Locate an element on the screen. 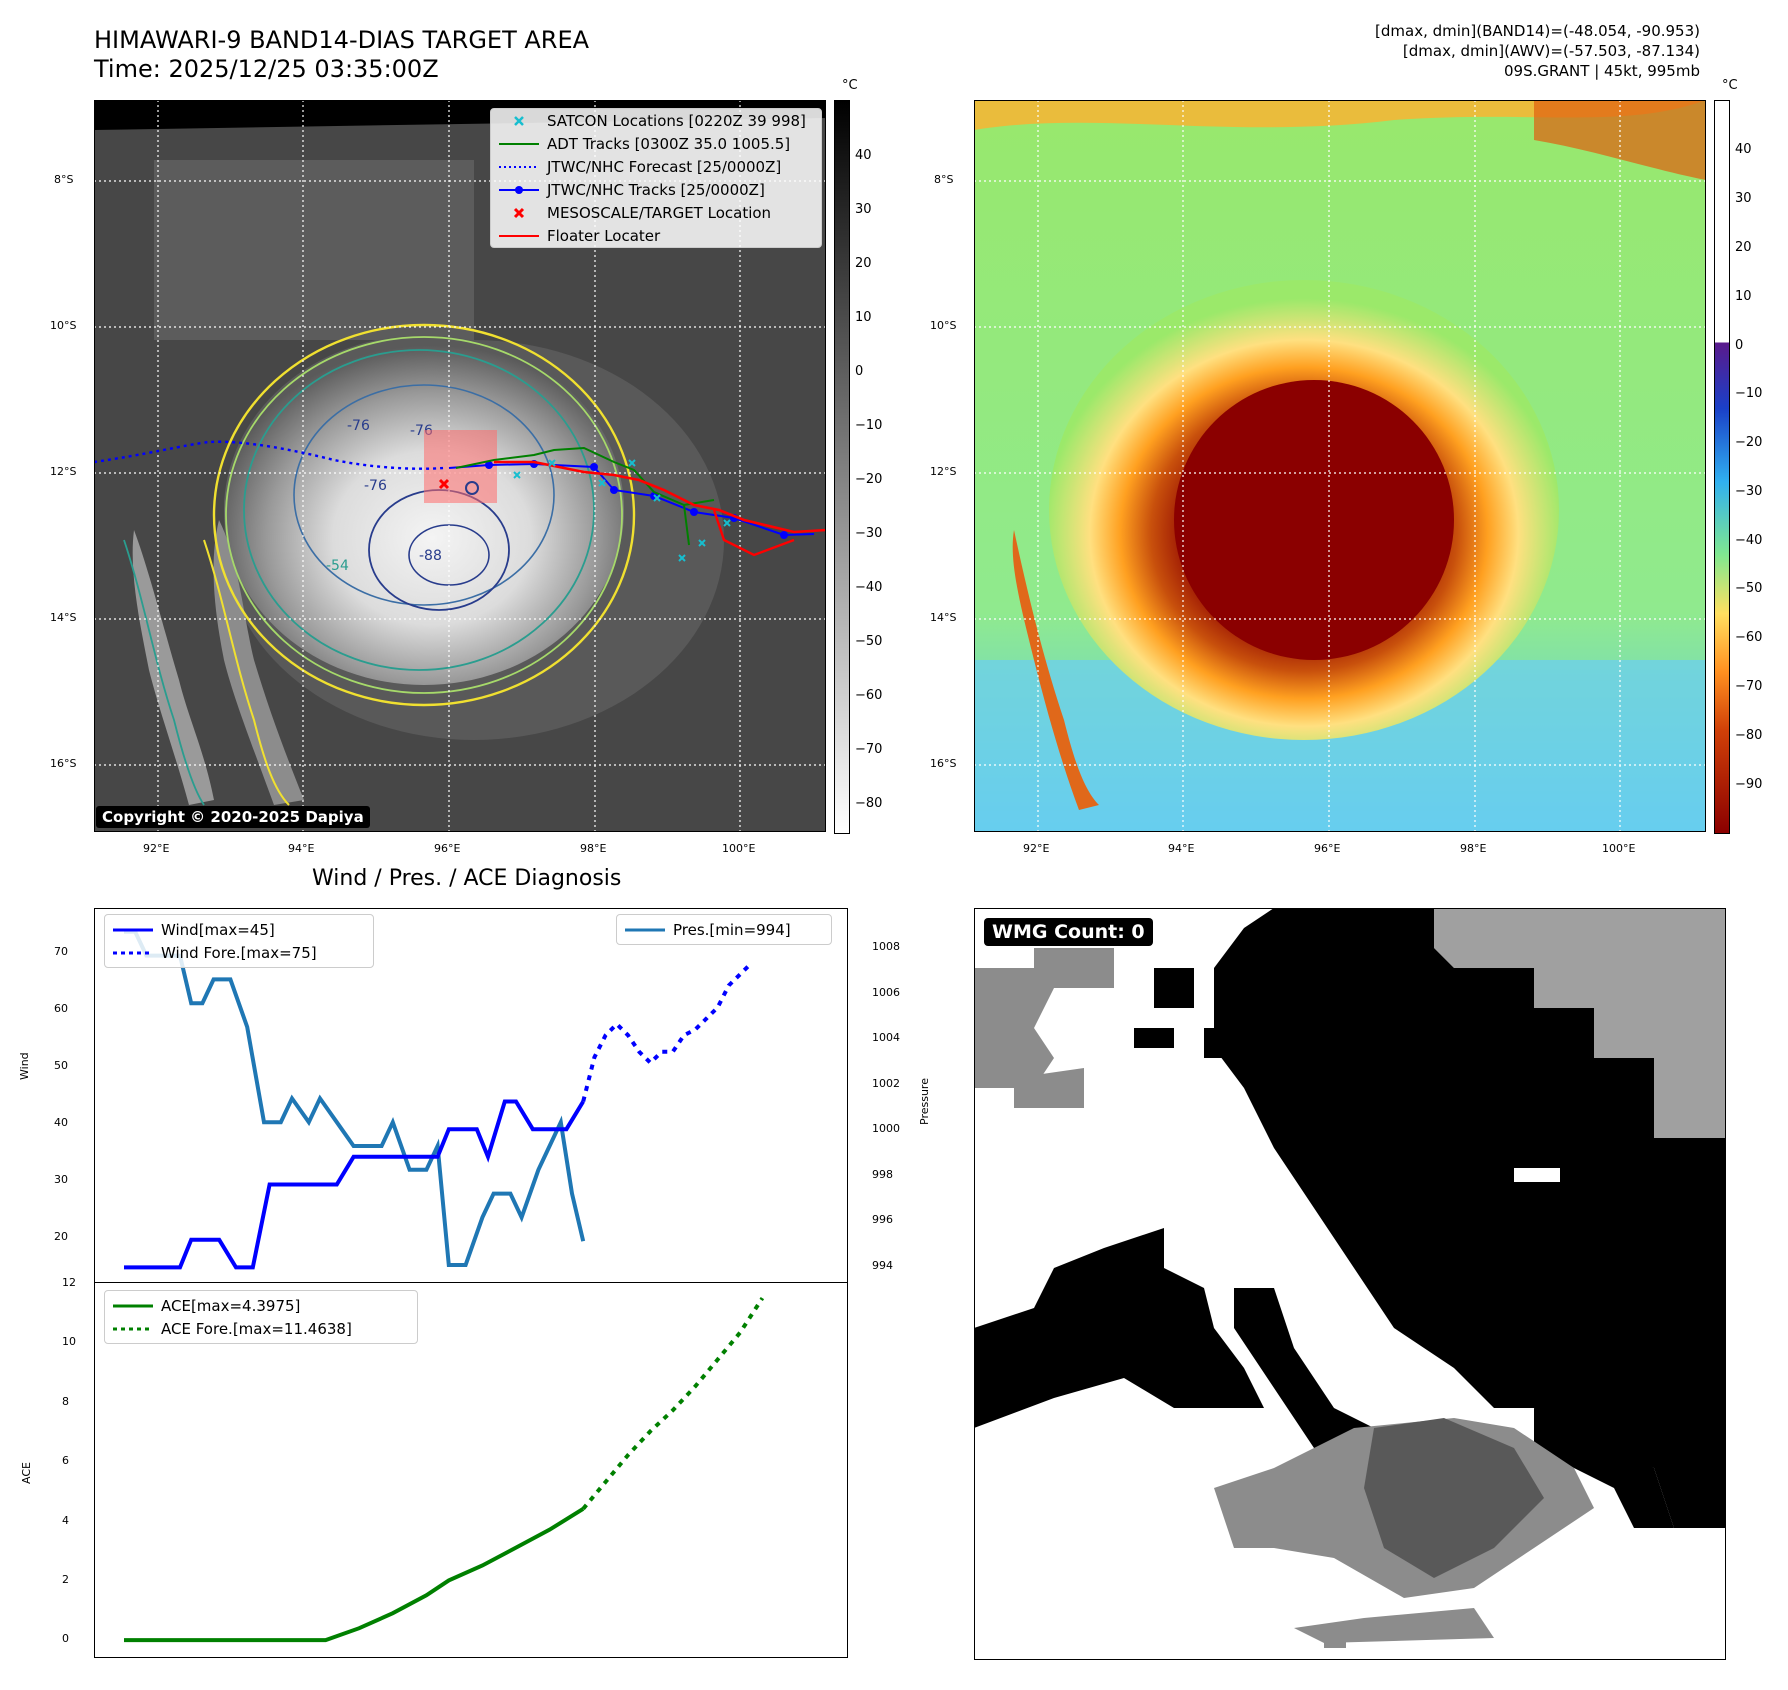  green-line-icon is located at coordinates (519, 144).